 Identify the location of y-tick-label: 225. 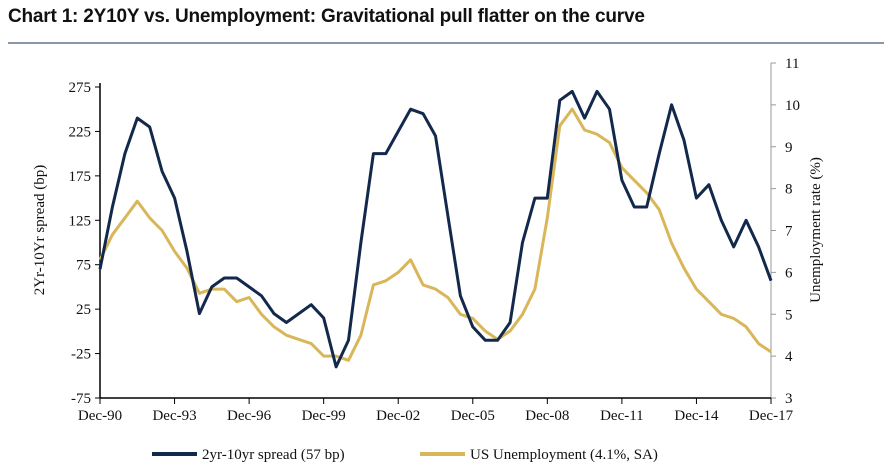
(80, 132).